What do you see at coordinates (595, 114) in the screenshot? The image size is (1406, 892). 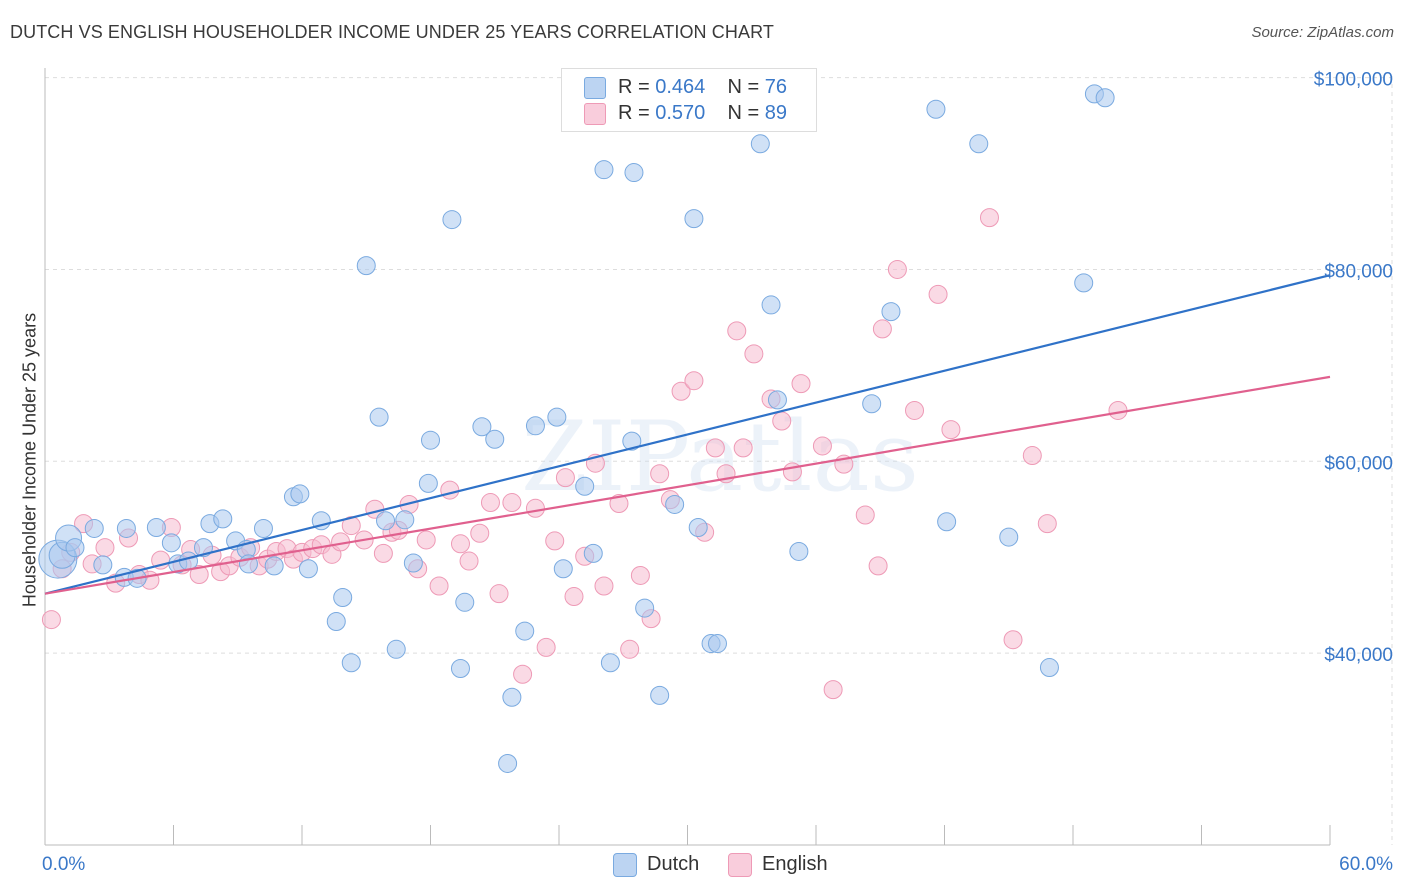 I see `english-swatch` at bounding box center [595, 114].